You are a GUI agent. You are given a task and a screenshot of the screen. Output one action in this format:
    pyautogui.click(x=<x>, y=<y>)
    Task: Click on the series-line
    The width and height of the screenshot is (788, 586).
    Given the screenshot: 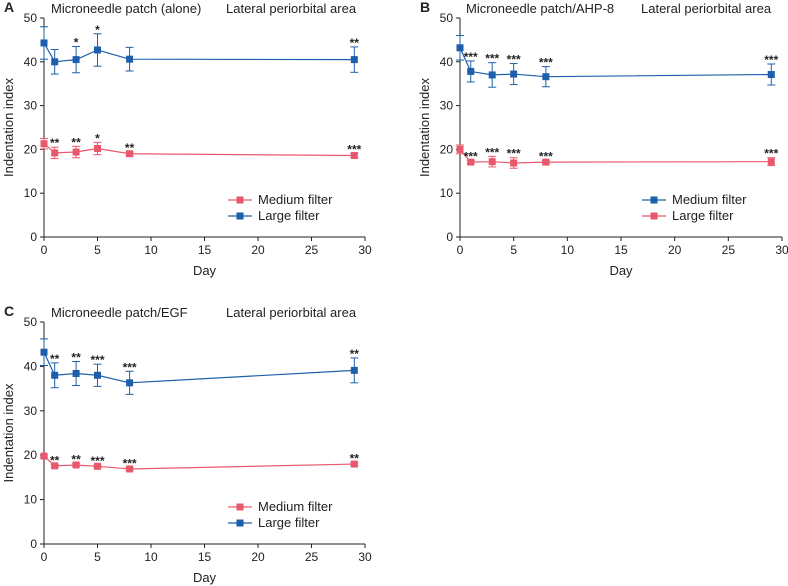 What is the action you would take?
    pyautogui.click(x=199, y=150)
    